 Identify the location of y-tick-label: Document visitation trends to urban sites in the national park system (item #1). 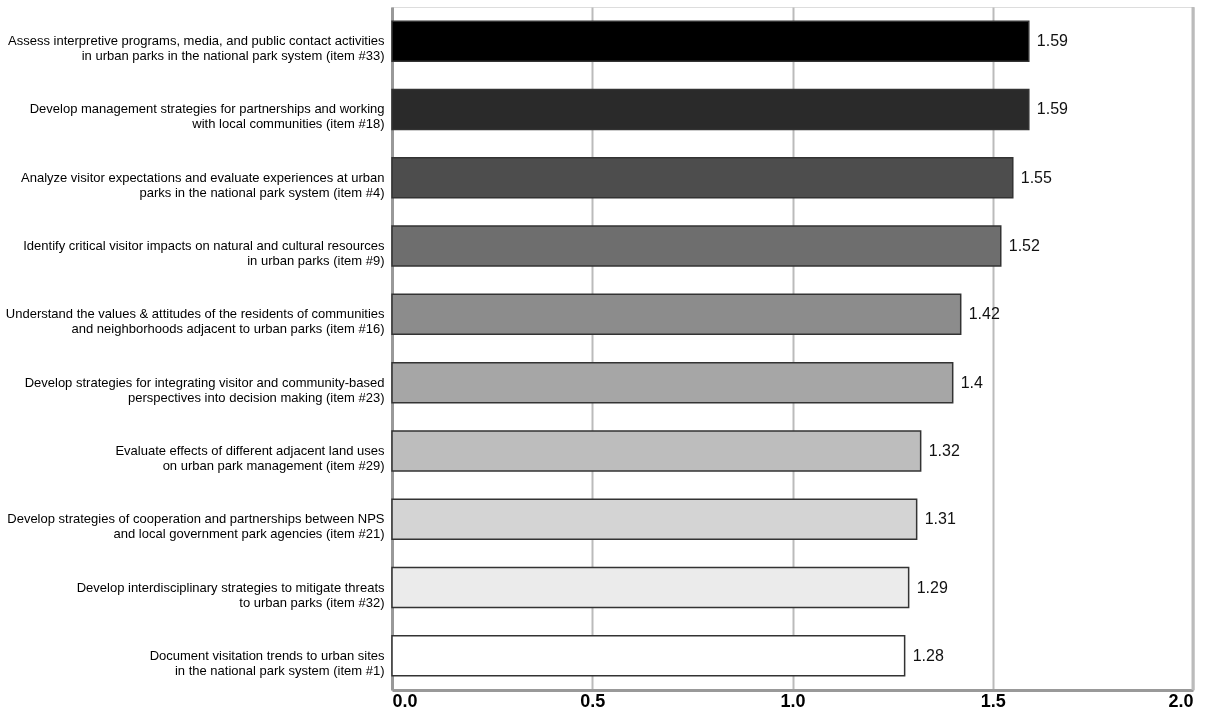
(267, 662).